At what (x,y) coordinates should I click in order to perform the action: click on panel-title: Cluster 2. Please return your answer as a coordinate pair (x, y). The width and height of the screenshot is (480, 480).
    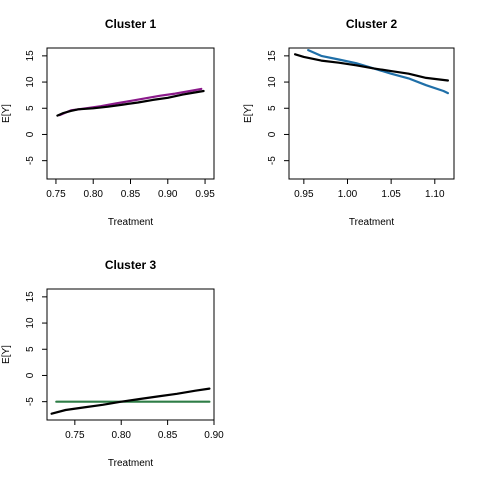
    Looking at the image, I should click on (372, 24).